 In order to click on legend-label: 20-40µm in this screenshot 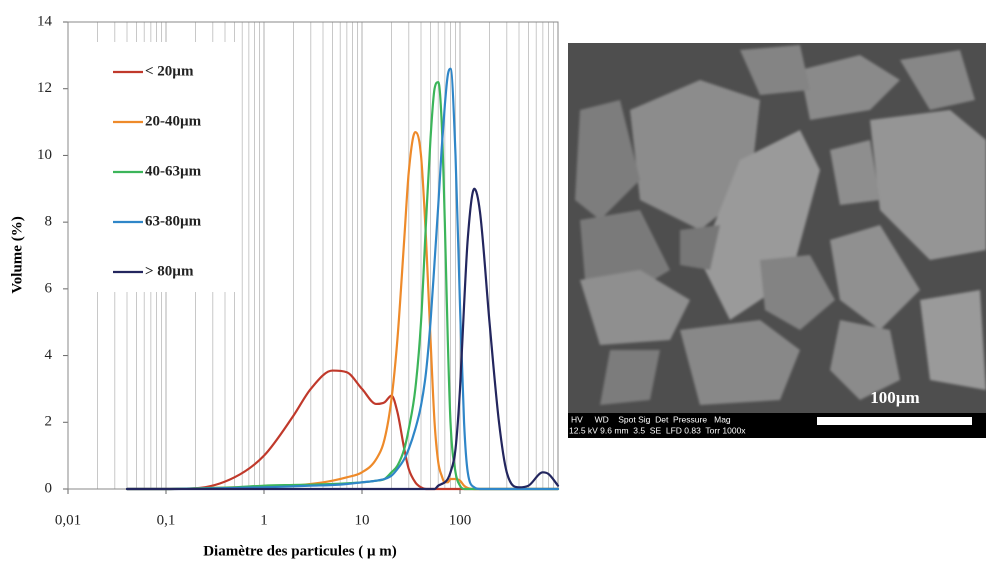, I will do `click(173, 121)`.